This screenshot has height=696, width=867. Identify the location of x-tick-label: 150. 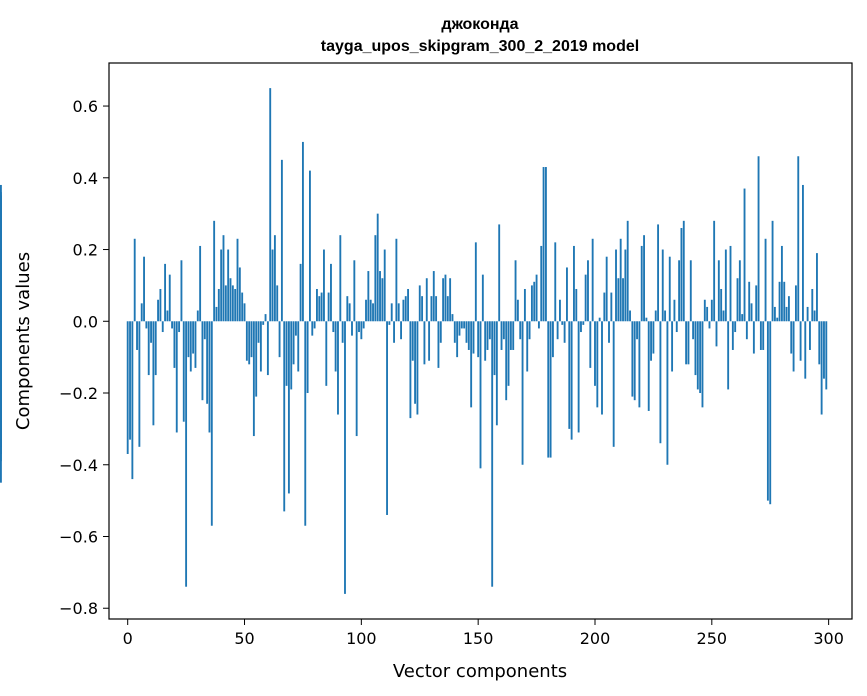
(478, 638).